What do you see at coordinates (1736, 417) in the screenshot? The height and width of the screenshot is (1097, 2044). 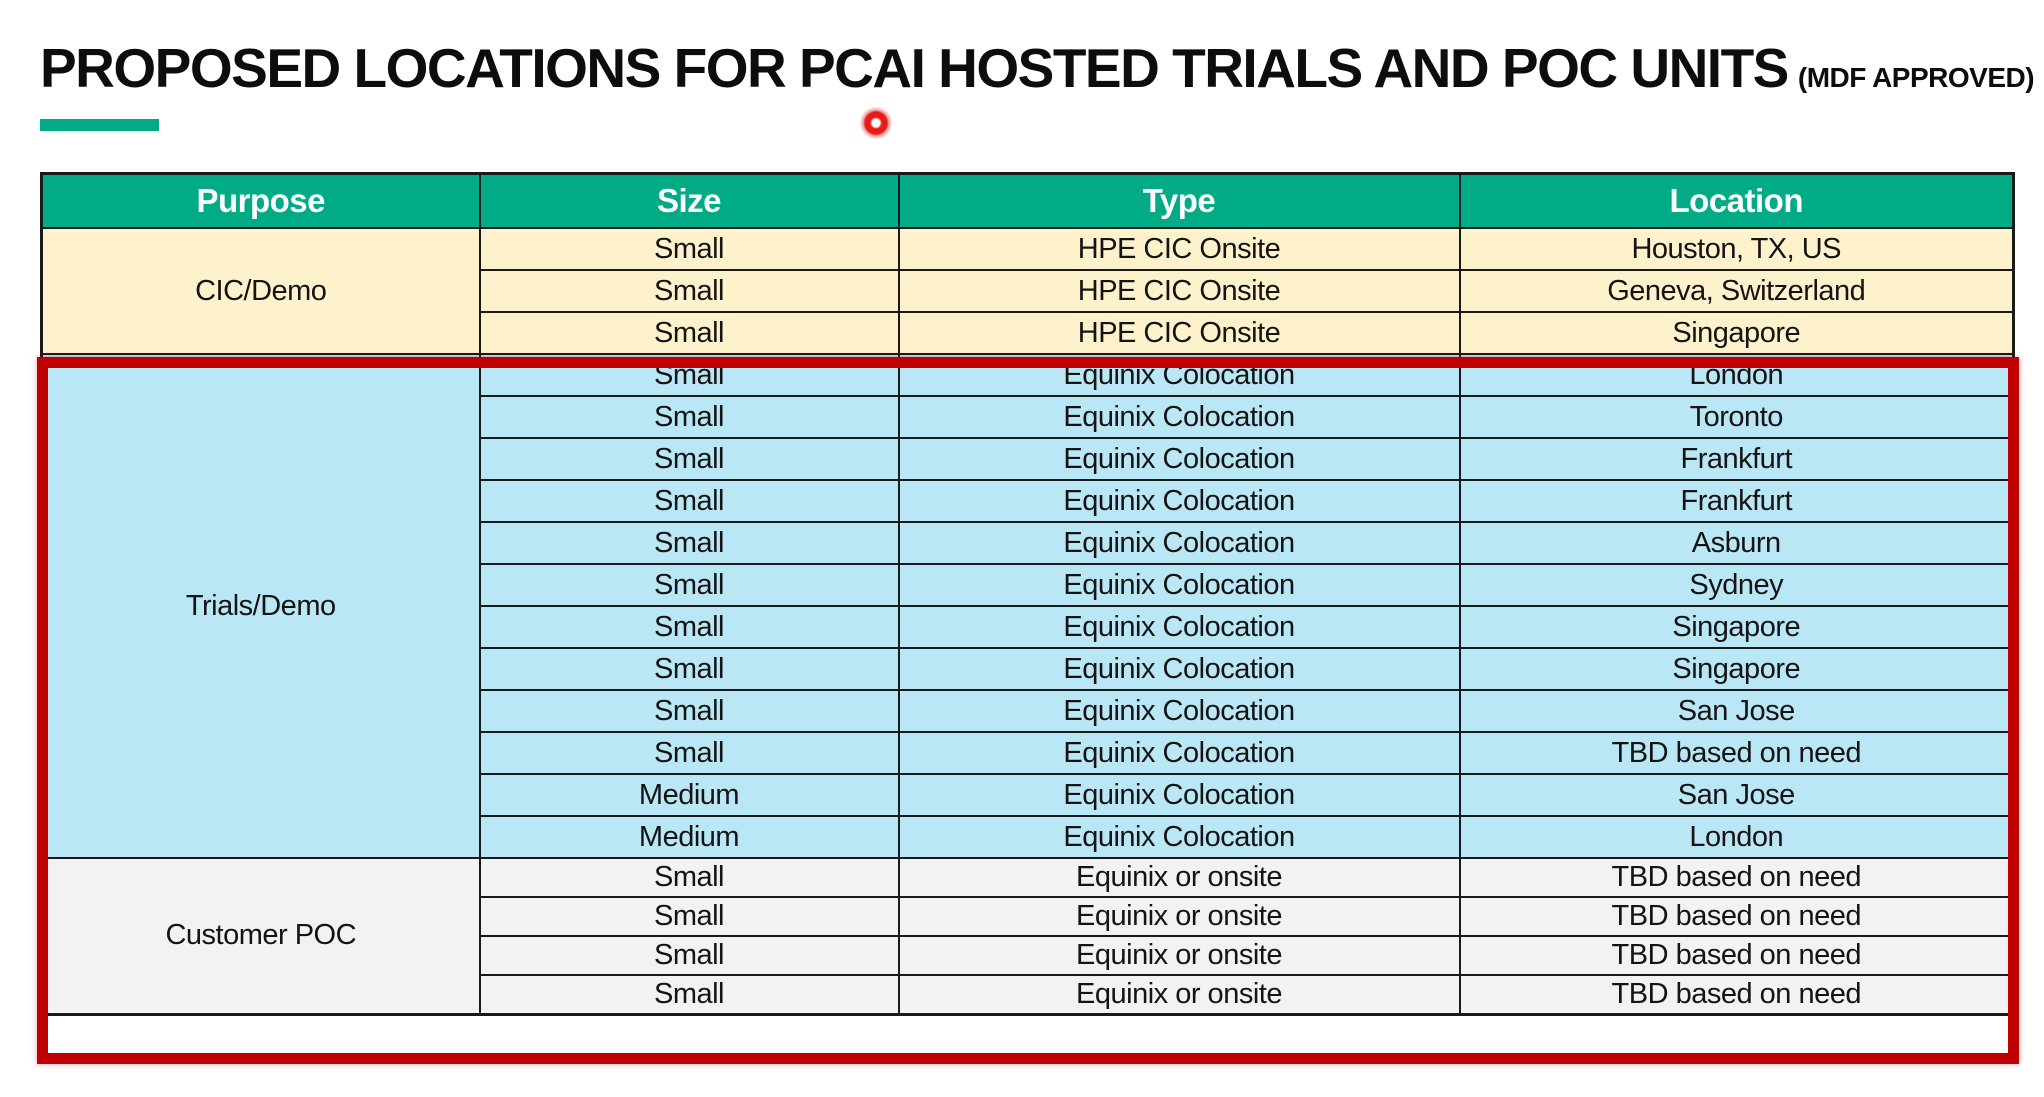 I see `location-cell: Toronto` at bounding box center [1736, 417].